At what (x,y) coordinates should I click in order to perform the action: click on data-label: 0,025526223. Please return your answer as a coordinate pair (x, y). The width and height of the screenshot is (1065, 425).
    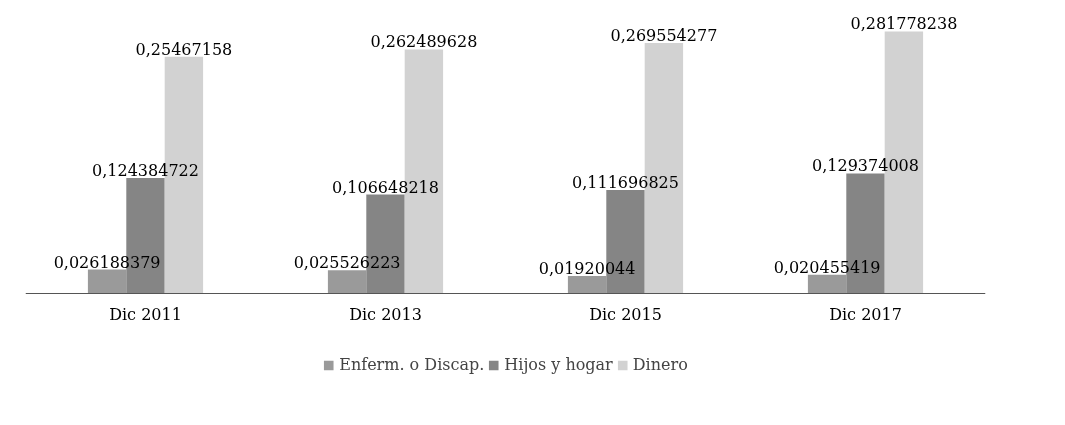
    Looking at the image, I should click on (347, 263).